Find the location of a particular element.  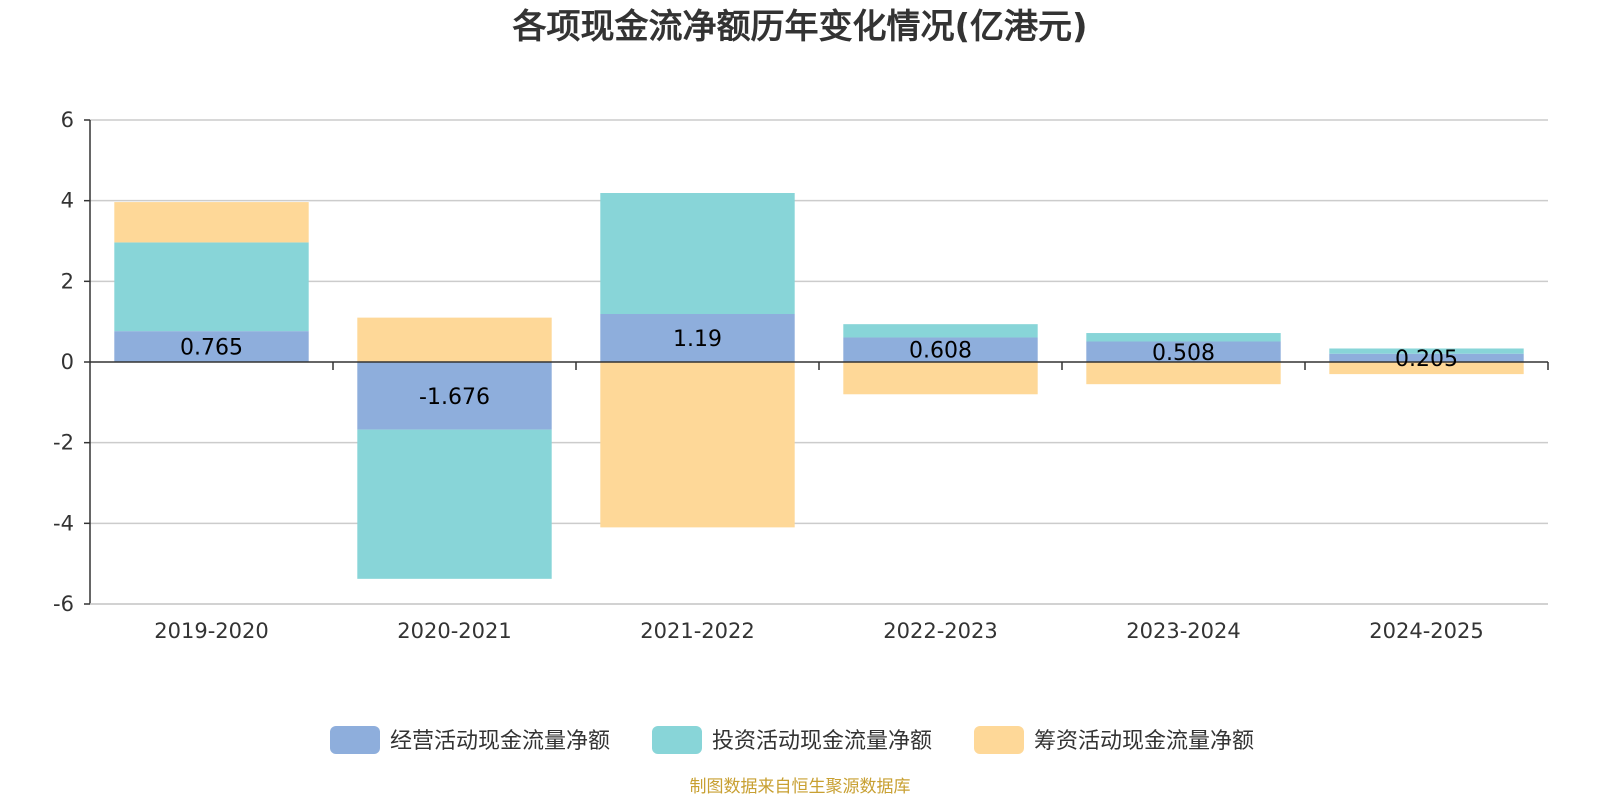

y-tick-label: 0 is located at coordinates (67, 362).